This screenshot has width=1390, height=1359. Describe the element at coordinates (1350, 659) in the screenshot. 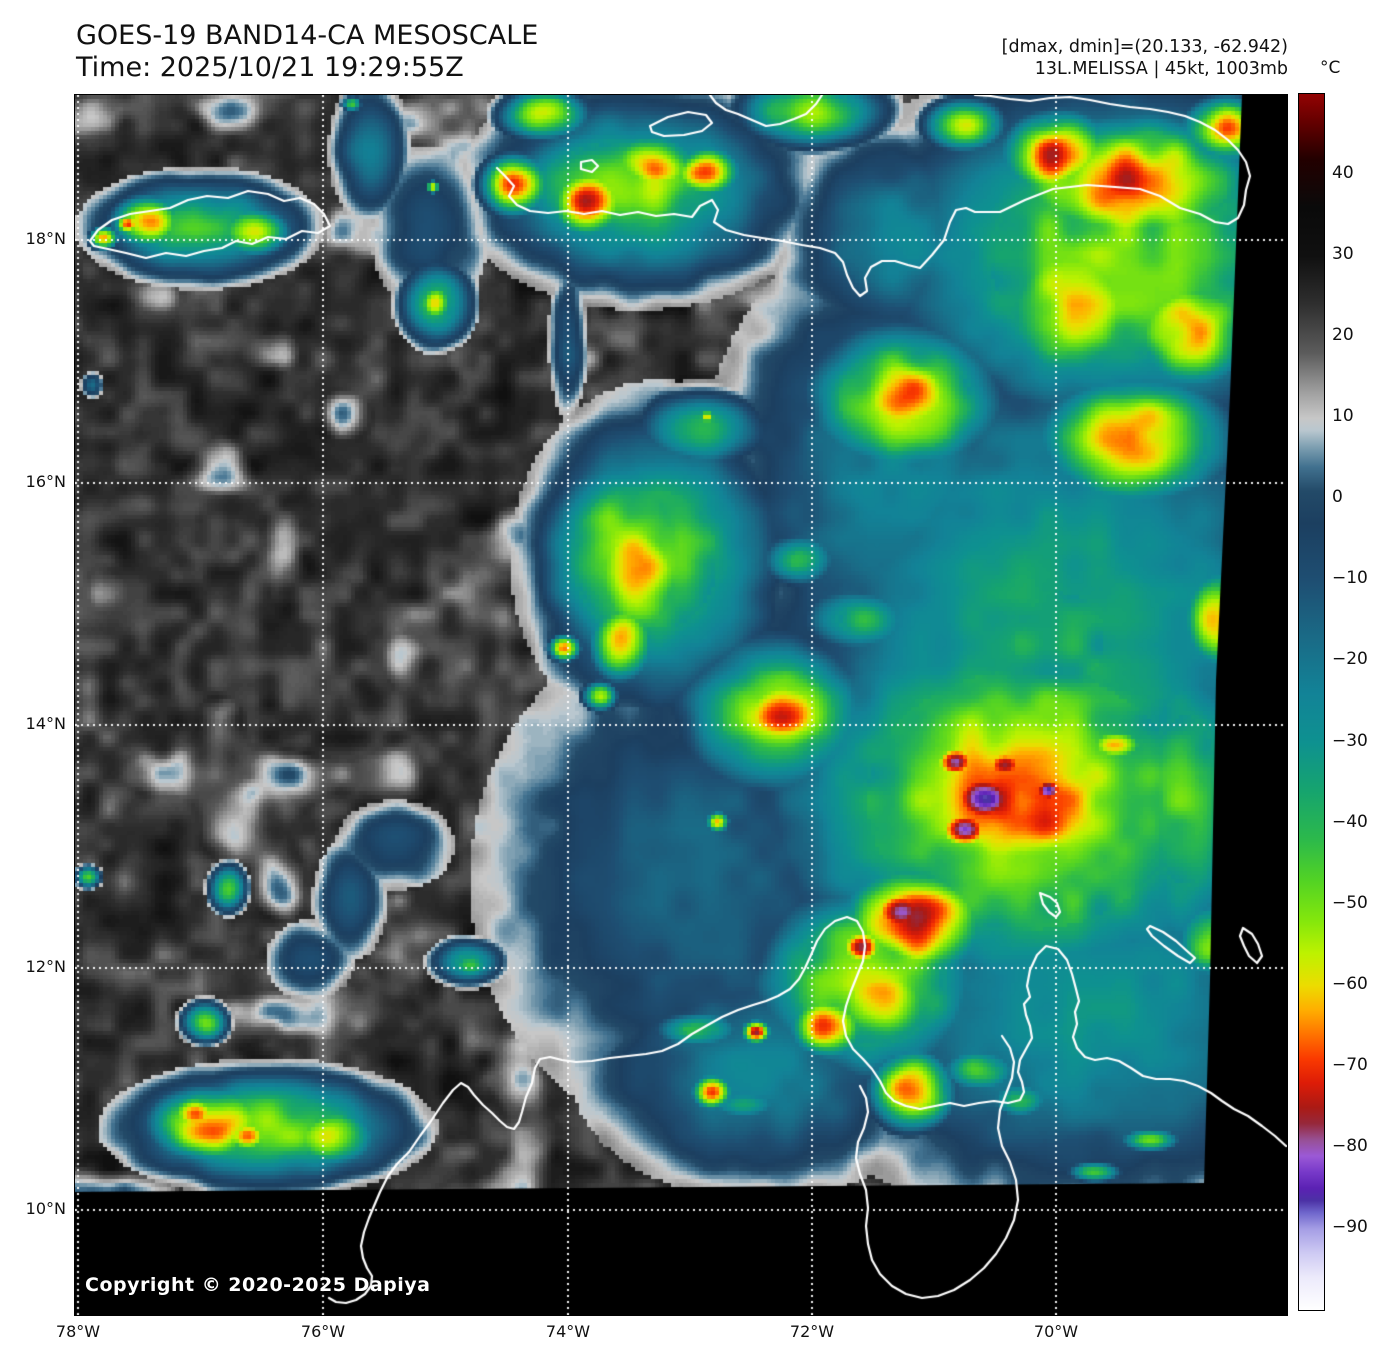

I see `colorbar-tick-label: −20` at that location.